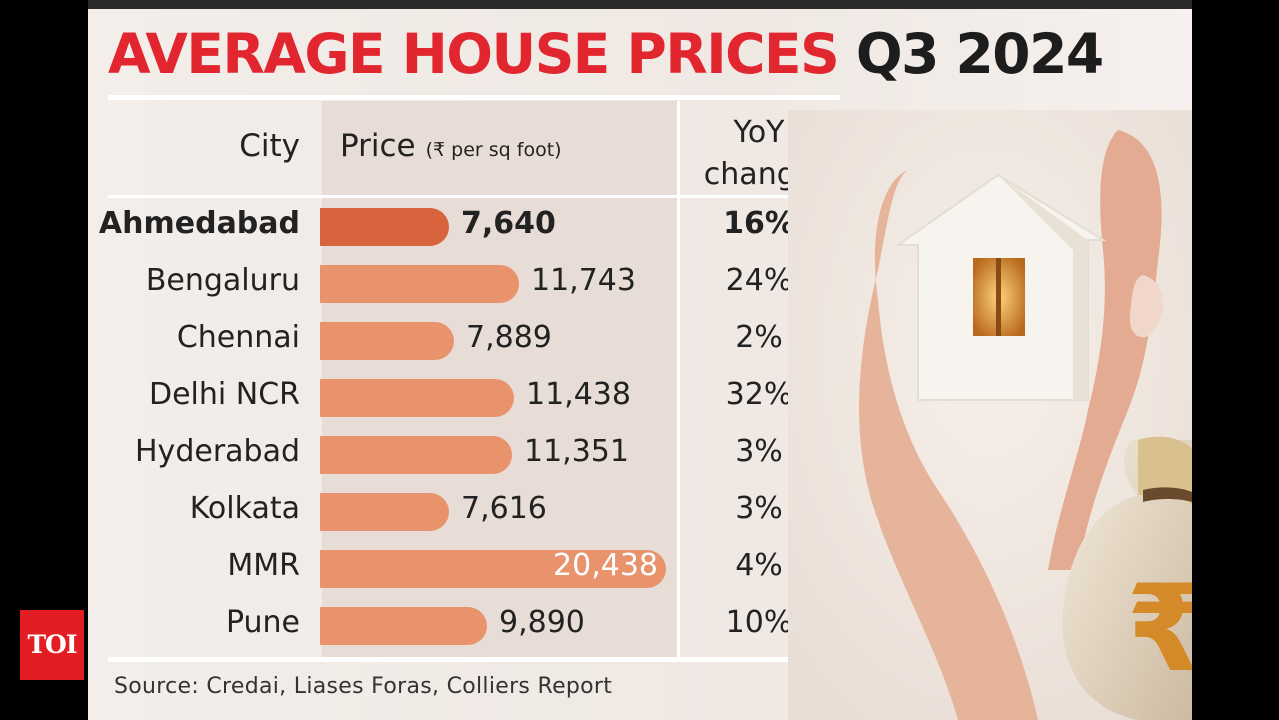 This screenshot has width=1279, height=720. What do you see at coordinates (508, 223) in the screenshot?
I see `price-value-label: 7,640` at bounding box center [508, 223].